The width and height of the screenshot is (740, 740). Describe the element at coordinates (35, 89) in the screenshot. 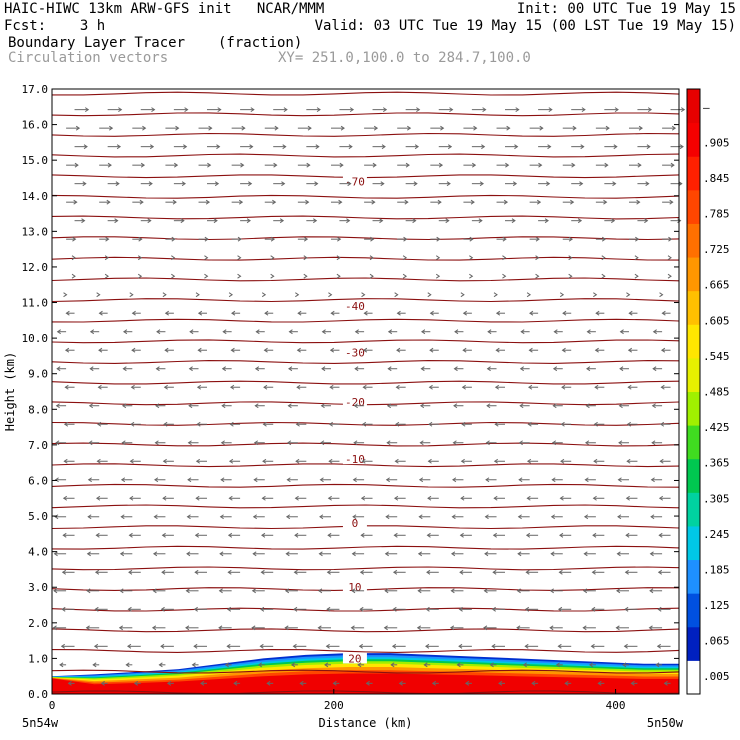

I see `y-tick-label: 17.0` at that location.